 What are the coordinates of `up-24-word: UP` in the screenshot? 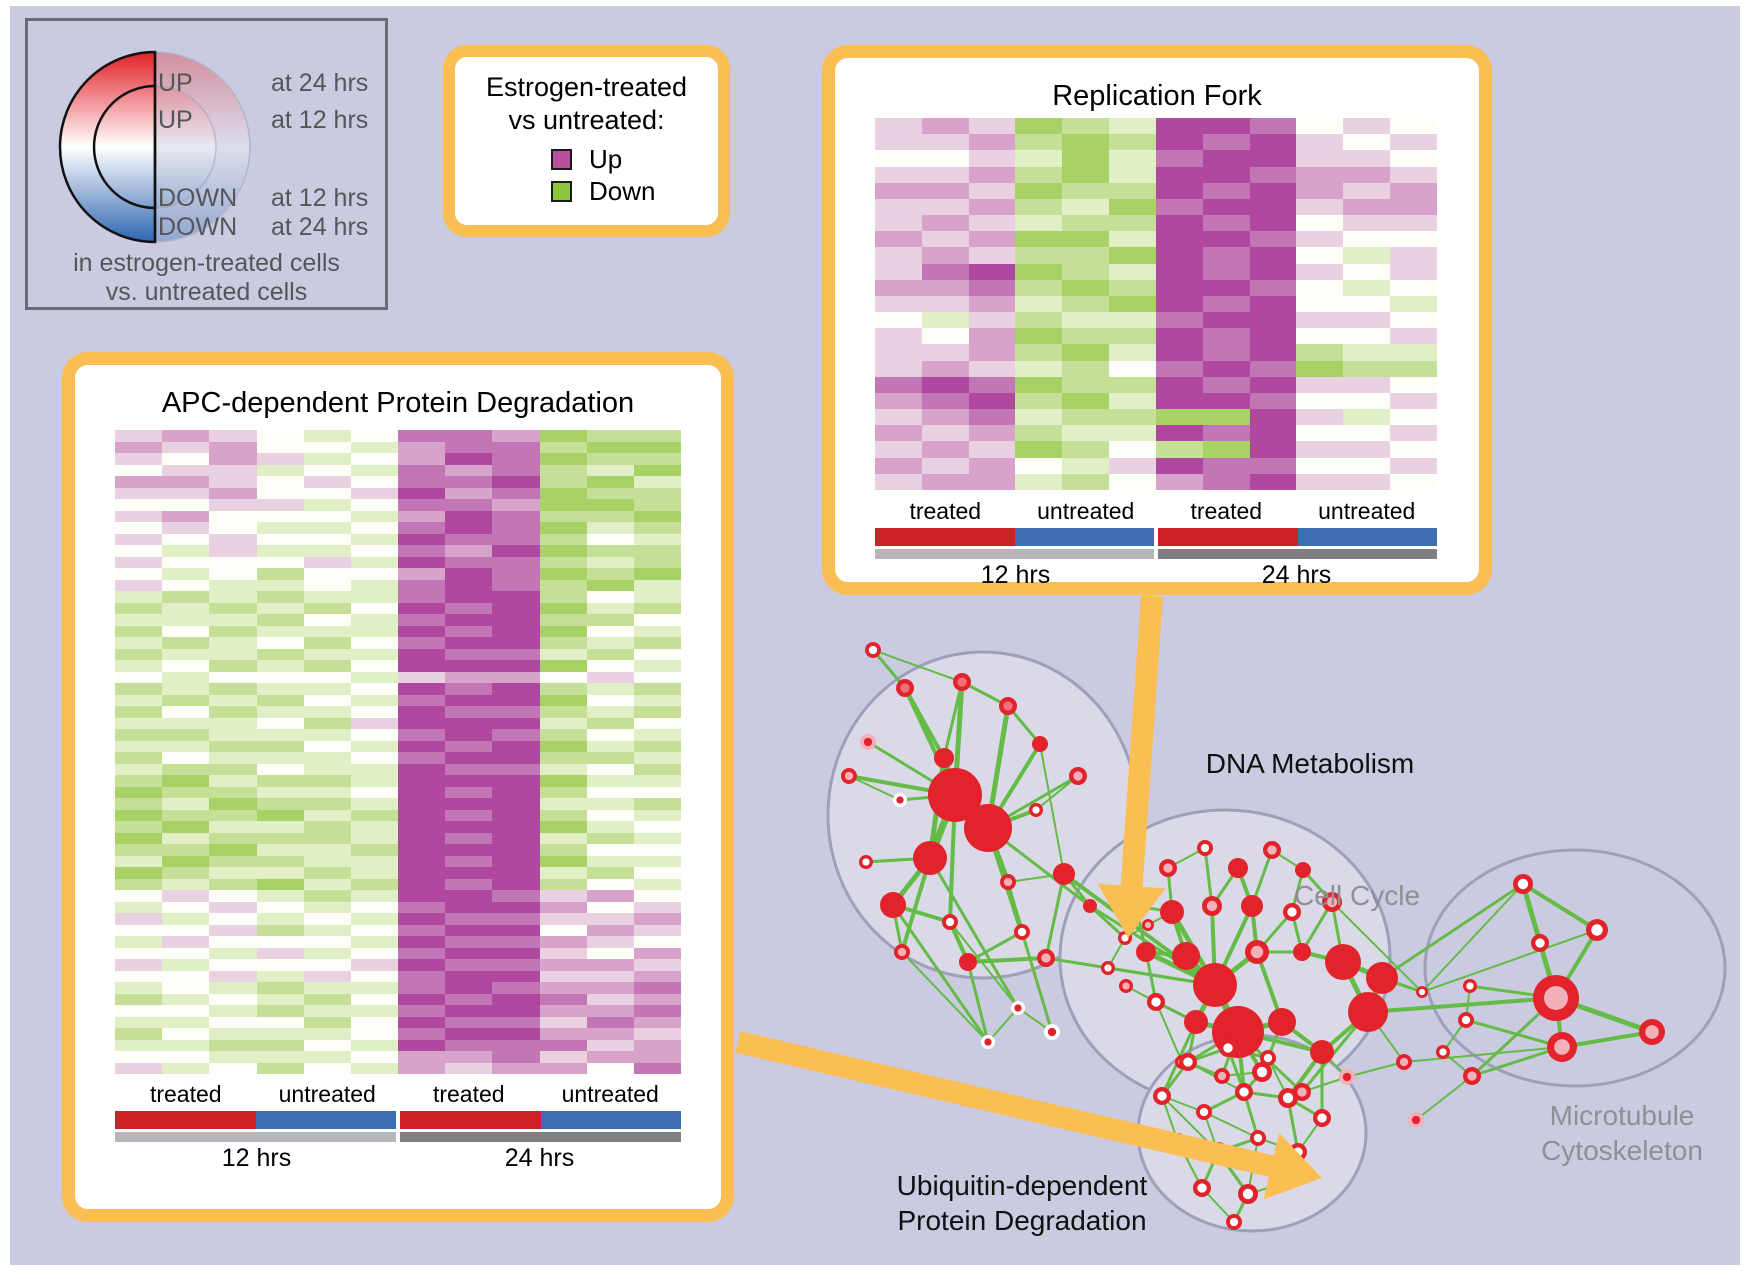 It's located at (175, 83).